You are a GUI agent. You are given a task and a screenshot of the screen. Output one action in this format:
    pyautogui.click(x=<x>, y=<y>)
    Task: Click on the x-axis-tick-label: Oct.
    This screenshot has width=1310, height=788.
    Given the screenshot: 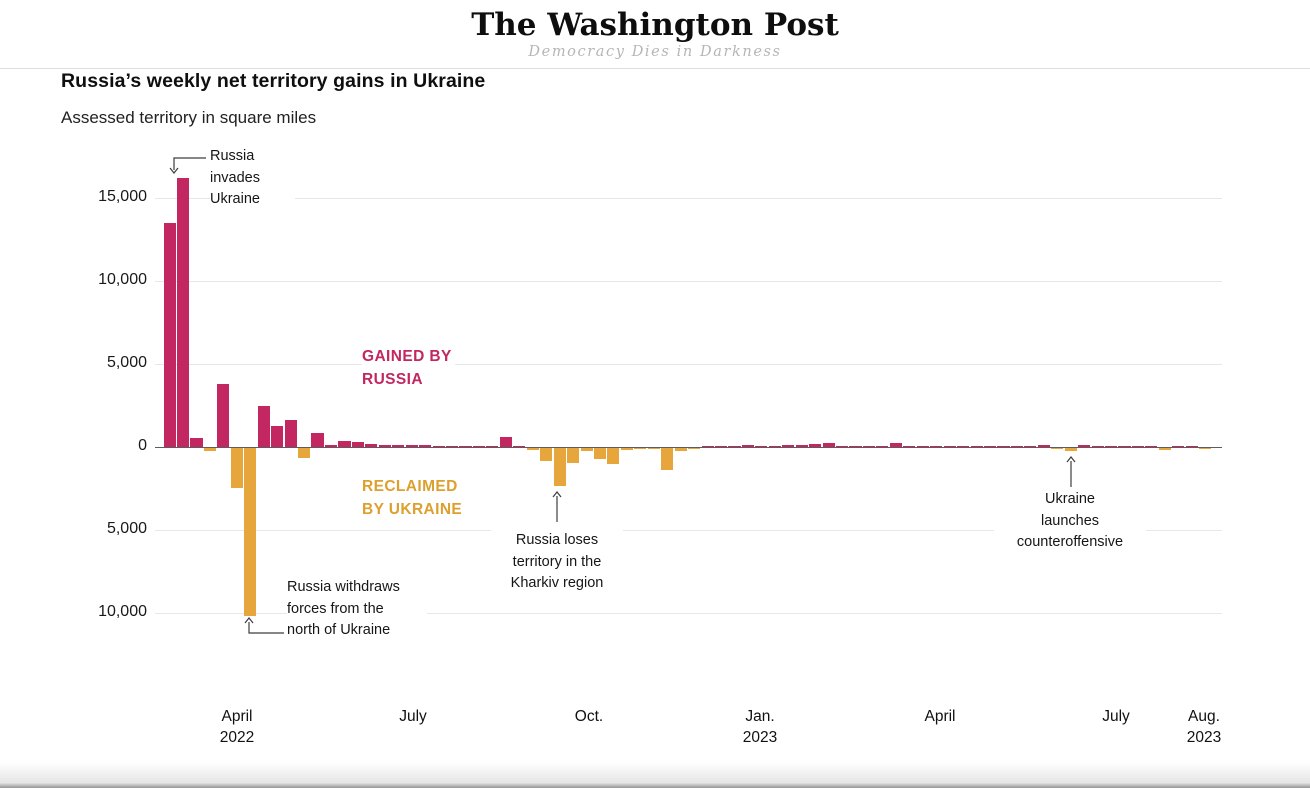 What is the action you would take?
    pyautogui.click(x=589, y=716)
    